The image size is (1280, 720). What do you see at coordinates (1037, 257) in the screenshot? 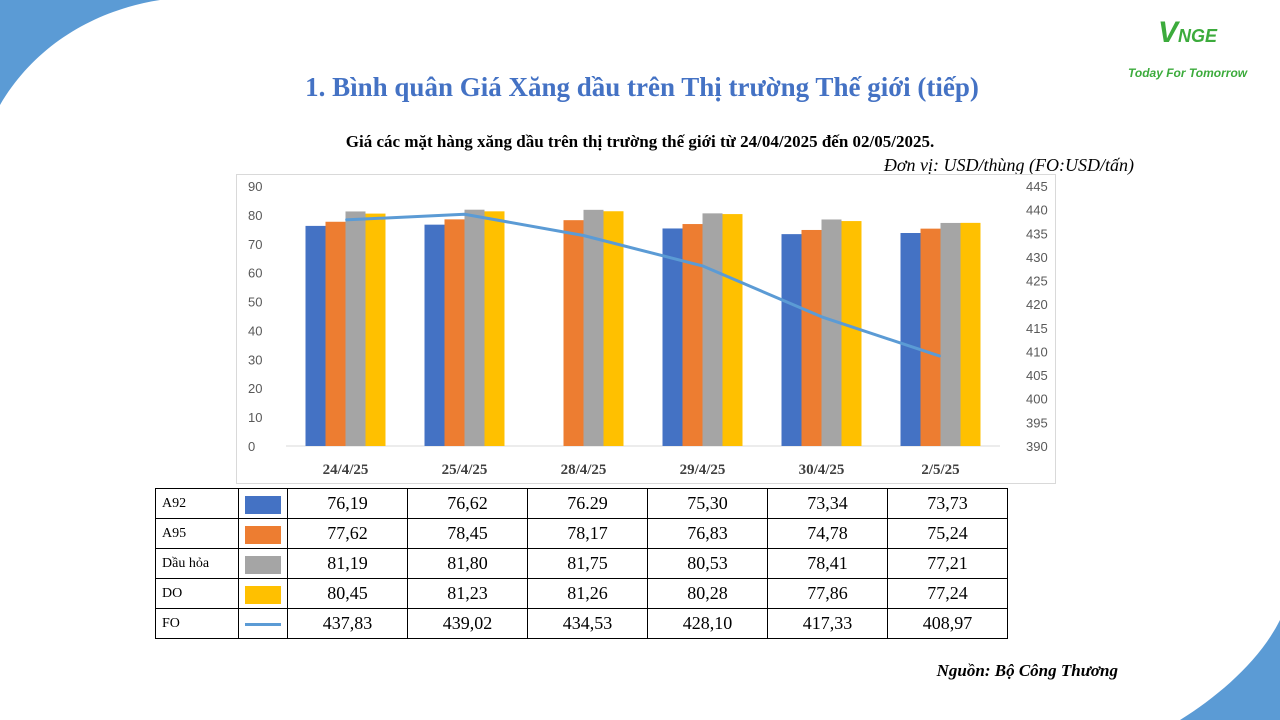
I see `y-right-tick-label: 430` at bounding box center [1037, 257].